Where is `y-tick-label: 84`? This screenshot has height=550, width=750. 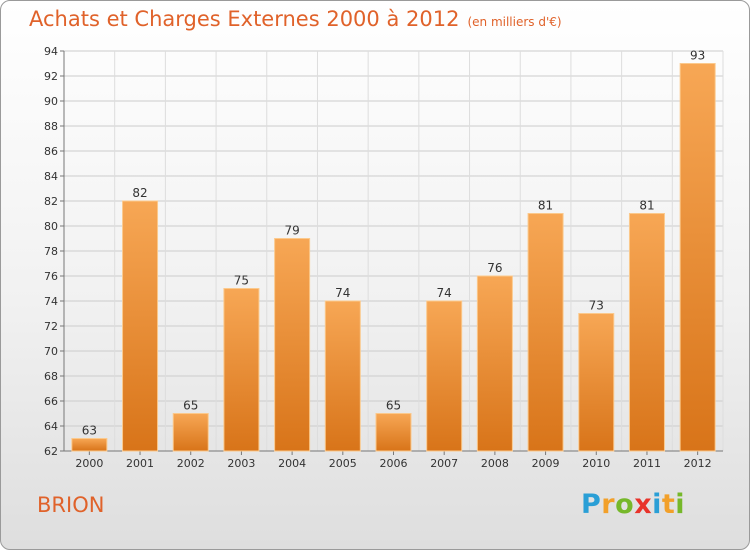
y-tick-label: 84 is located at coordinates (51, 176).